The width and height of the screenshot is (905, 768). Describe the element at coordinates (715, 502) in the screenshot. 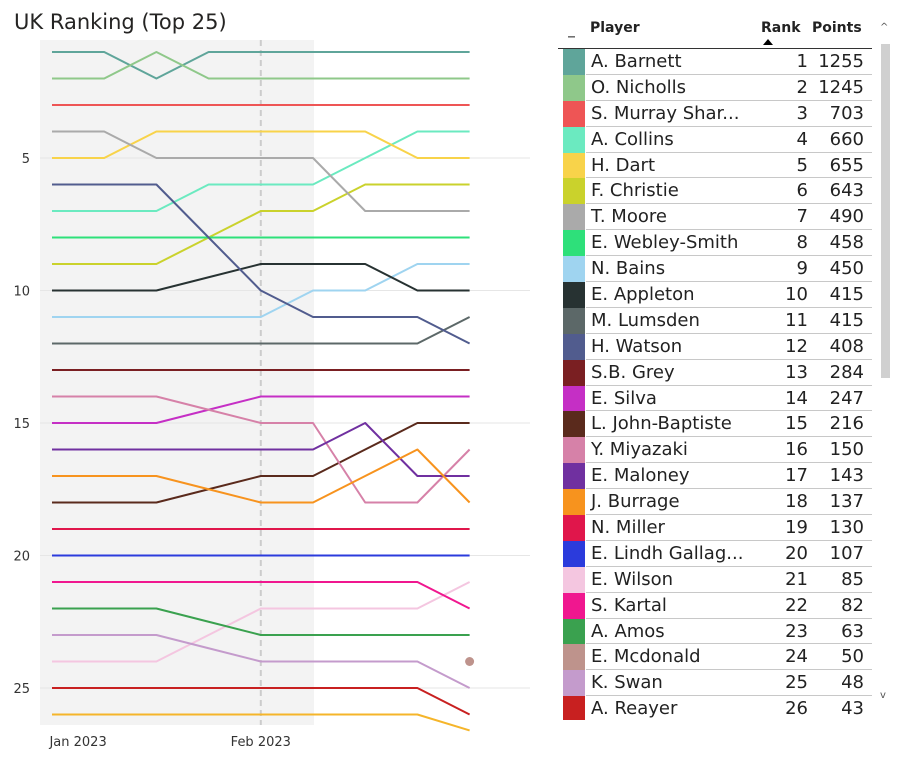

I see `table-row: J. Burrage 18 137` at that location.